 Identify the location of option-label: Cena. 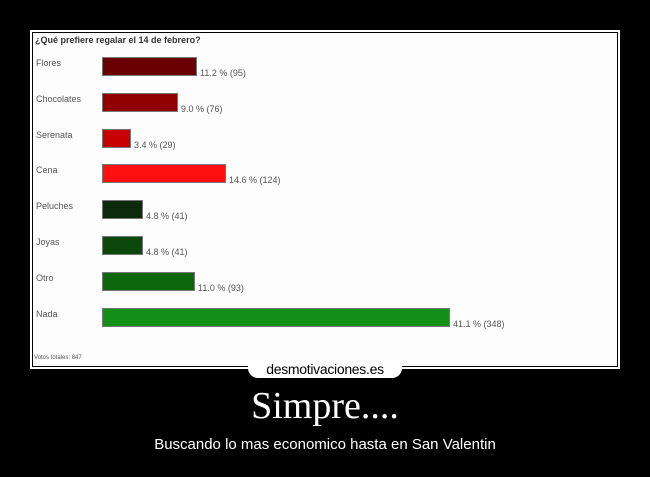
(47, 170).